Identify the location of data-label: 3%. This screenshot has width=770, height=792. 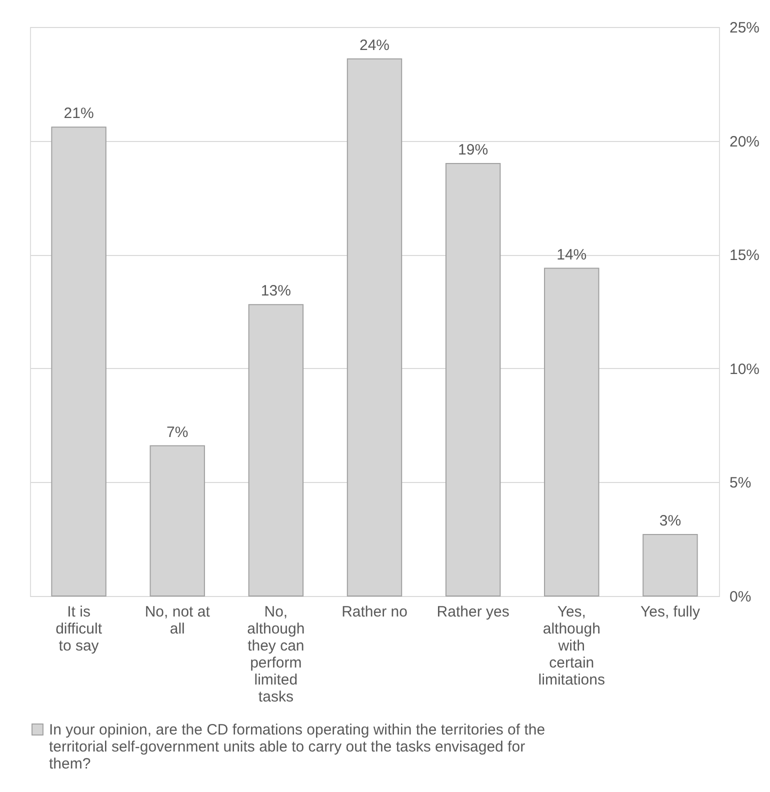
(670, 521).